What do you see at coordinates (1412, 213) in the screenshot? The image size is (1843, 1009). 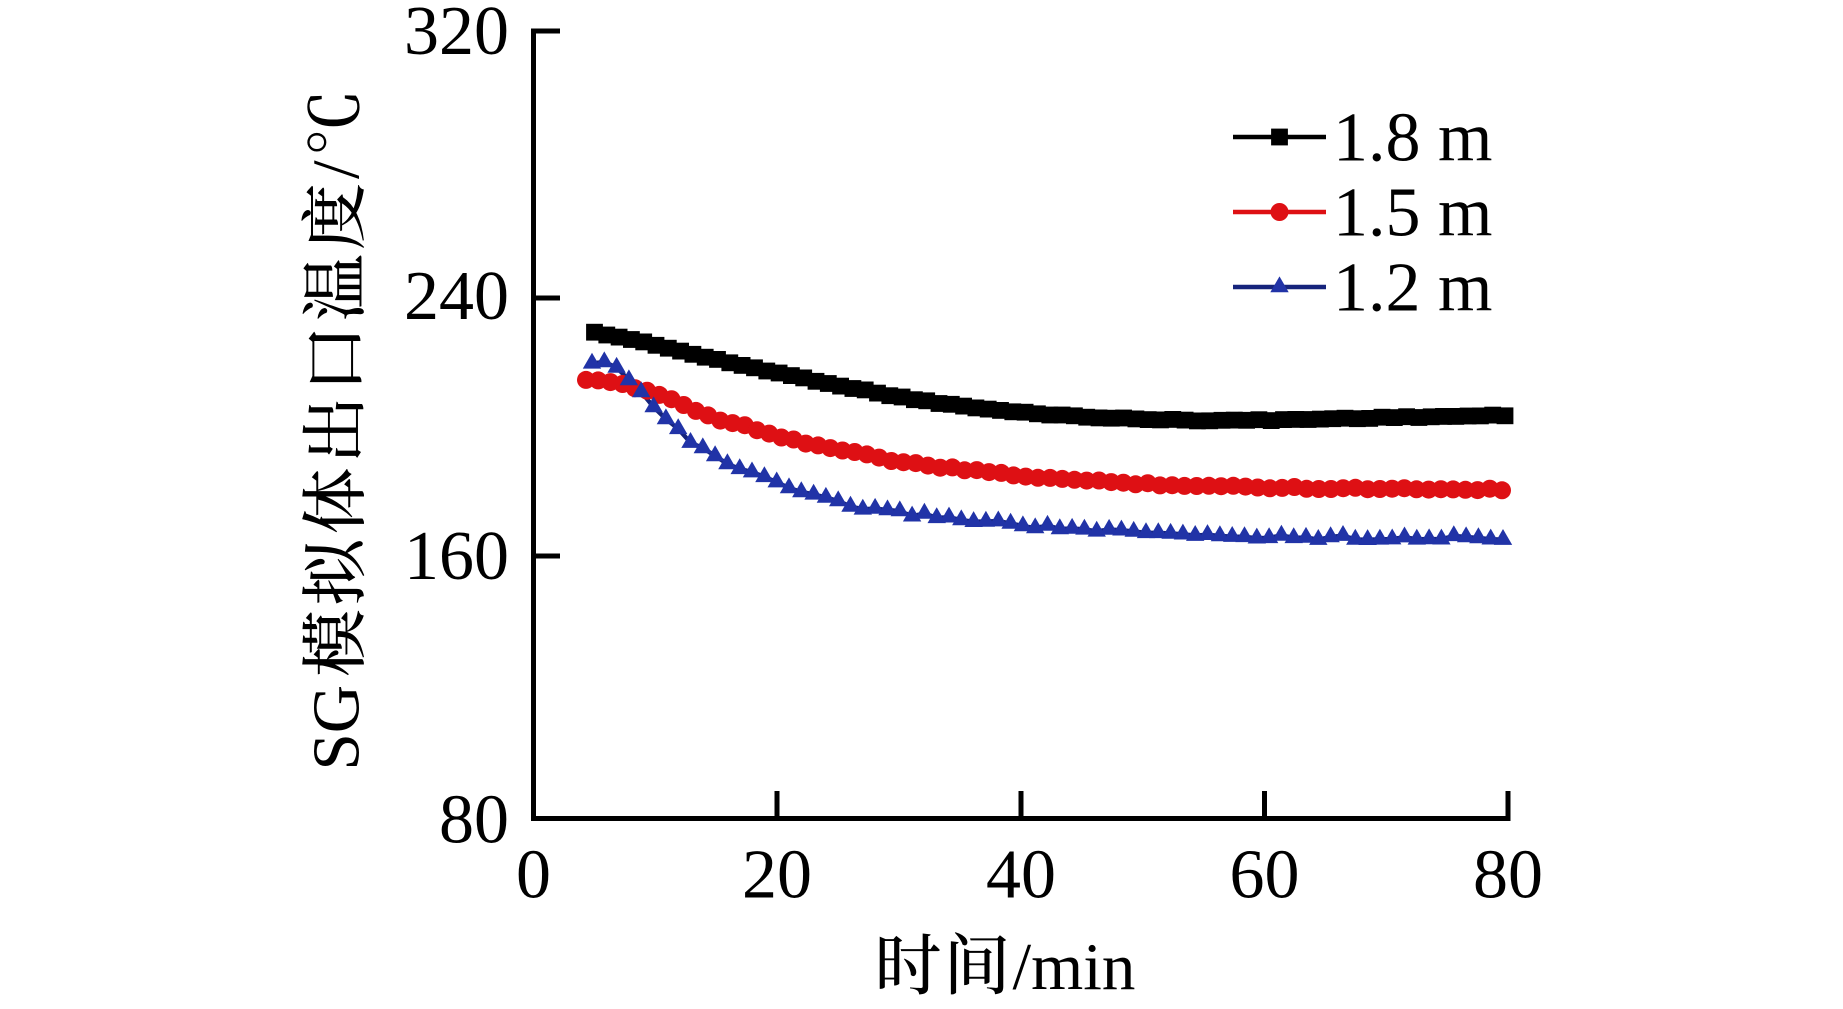 I see `svg-text: 1.5 m` at bounding box center [1412, 213].